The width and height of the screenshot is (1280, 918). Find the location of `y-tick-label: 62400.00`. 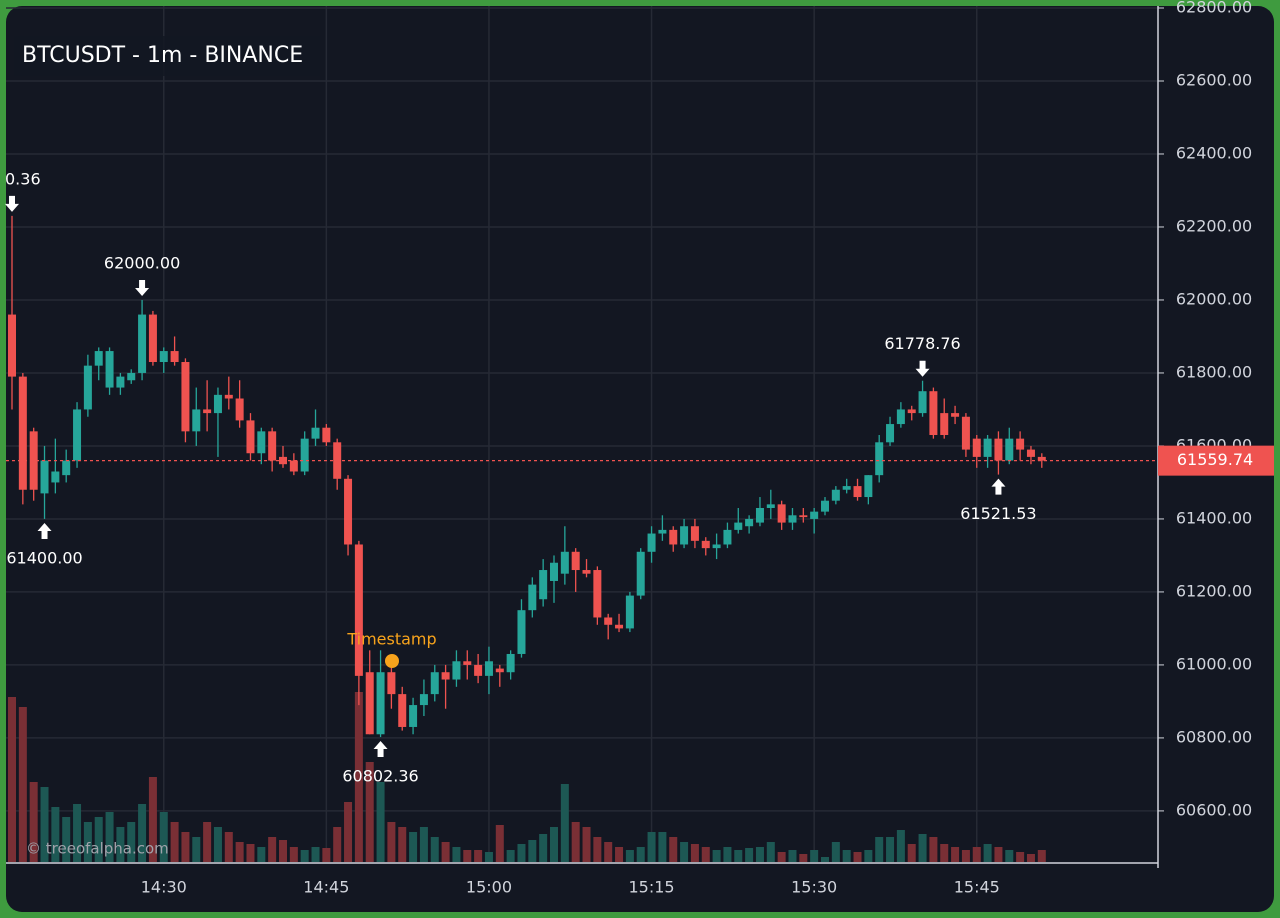

y-tick-label: 62400.00 is located at coordinates (1214, 152).